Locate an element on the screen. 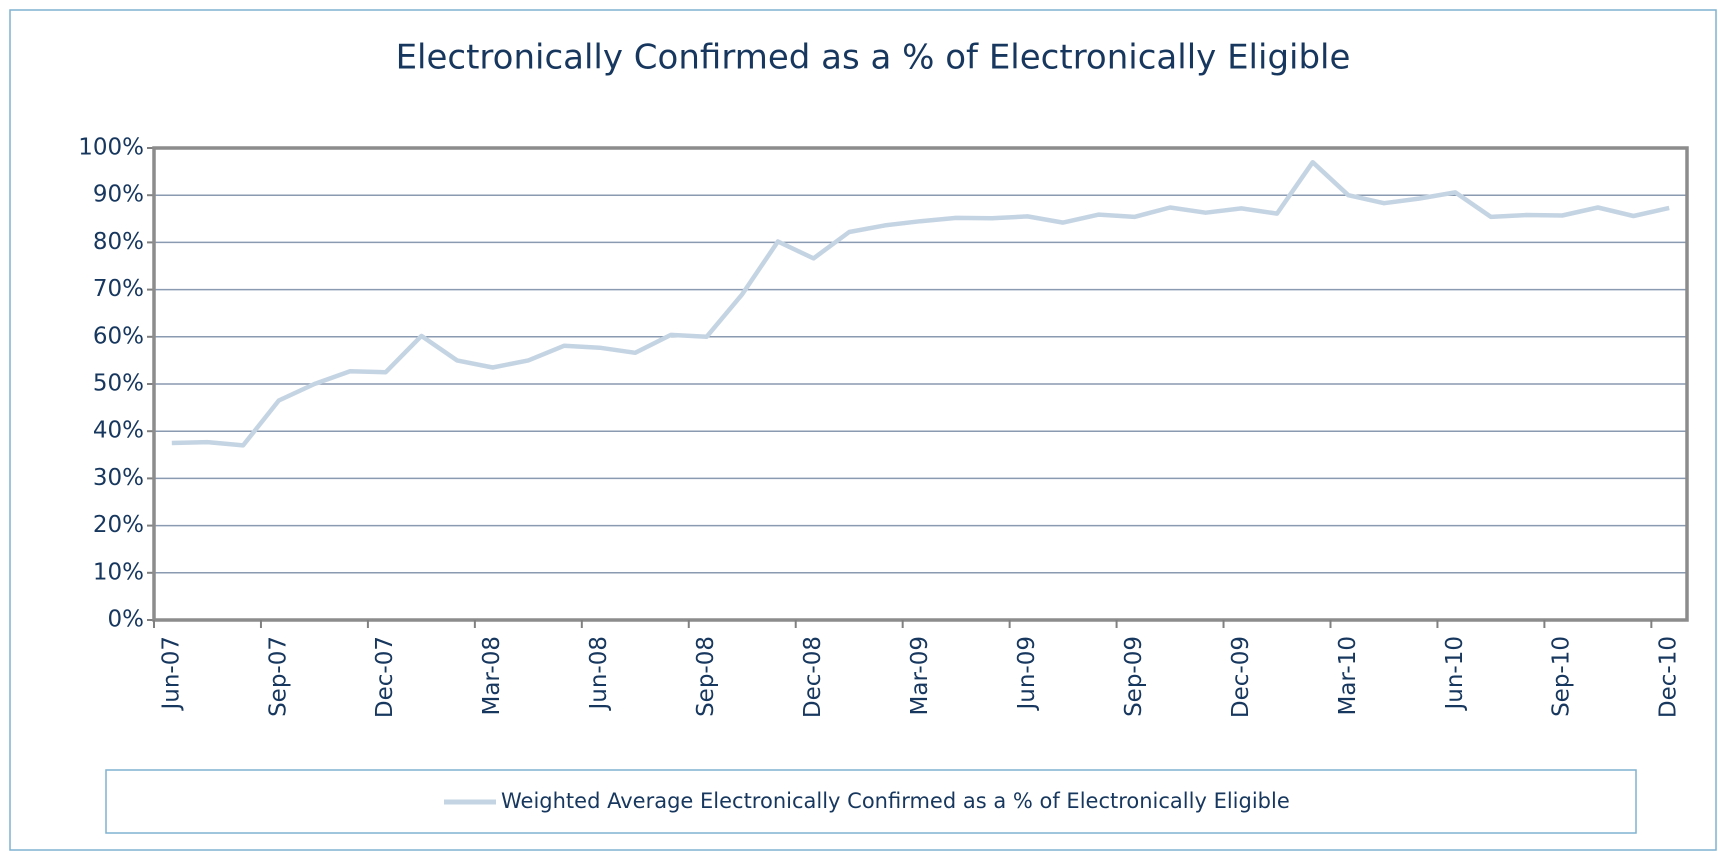 This screenshot has width=1718, height=852. y-tick-label: 30% is located at coordinates (118, 478).